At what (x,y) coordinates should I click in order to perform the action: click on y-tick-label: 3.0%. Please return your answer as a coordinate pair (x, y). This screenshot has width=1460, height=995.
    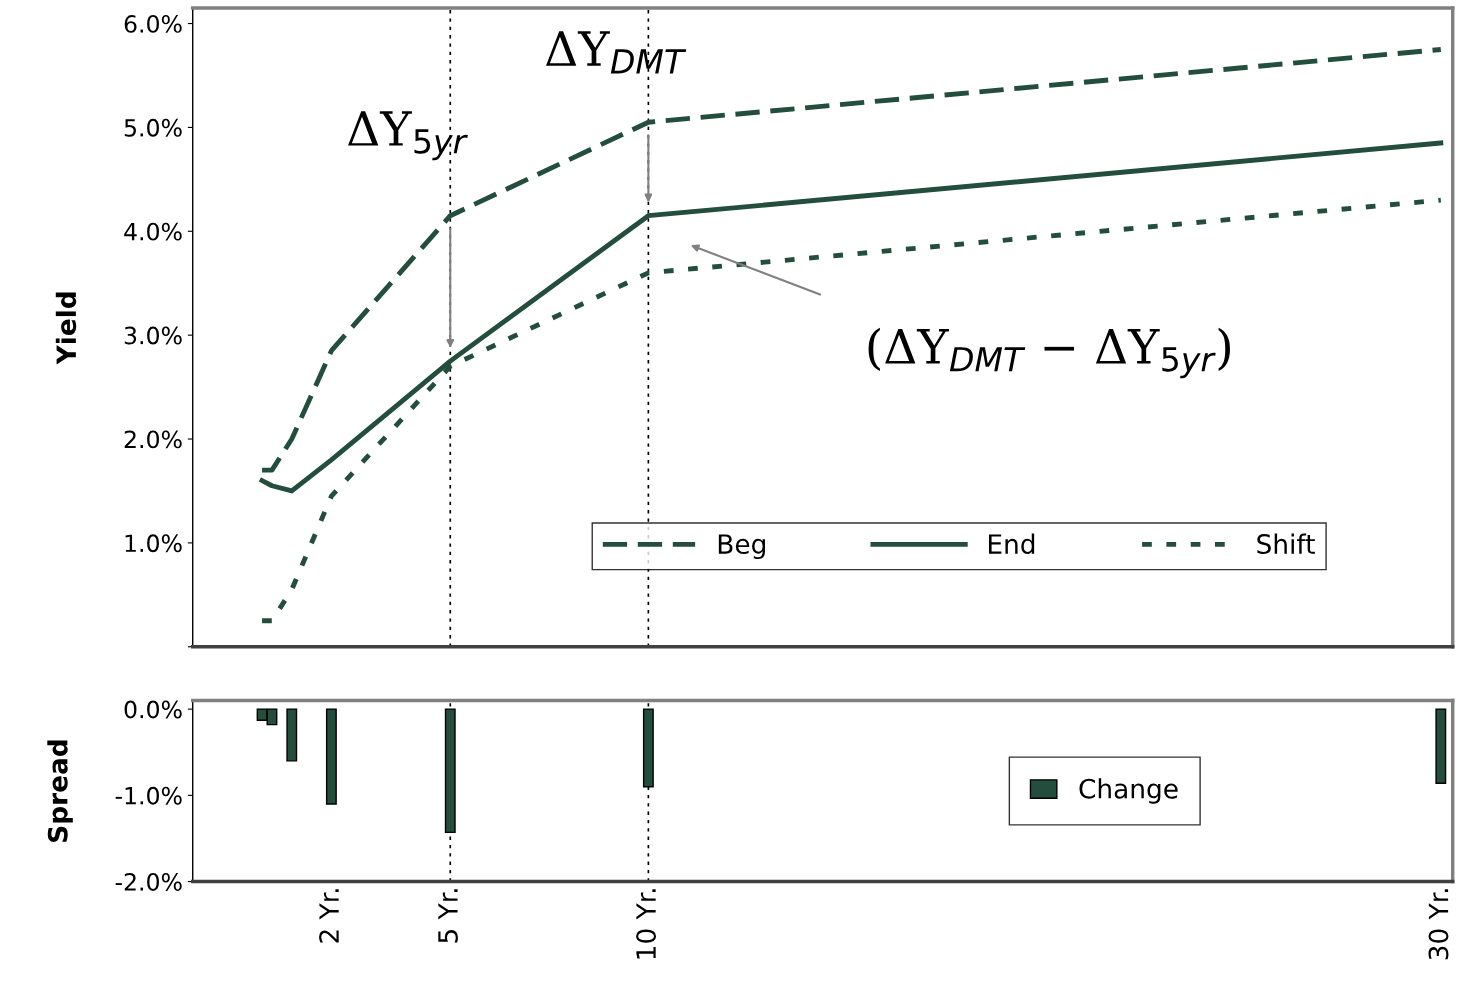
    Looking at the image, I should click on (153, 335).